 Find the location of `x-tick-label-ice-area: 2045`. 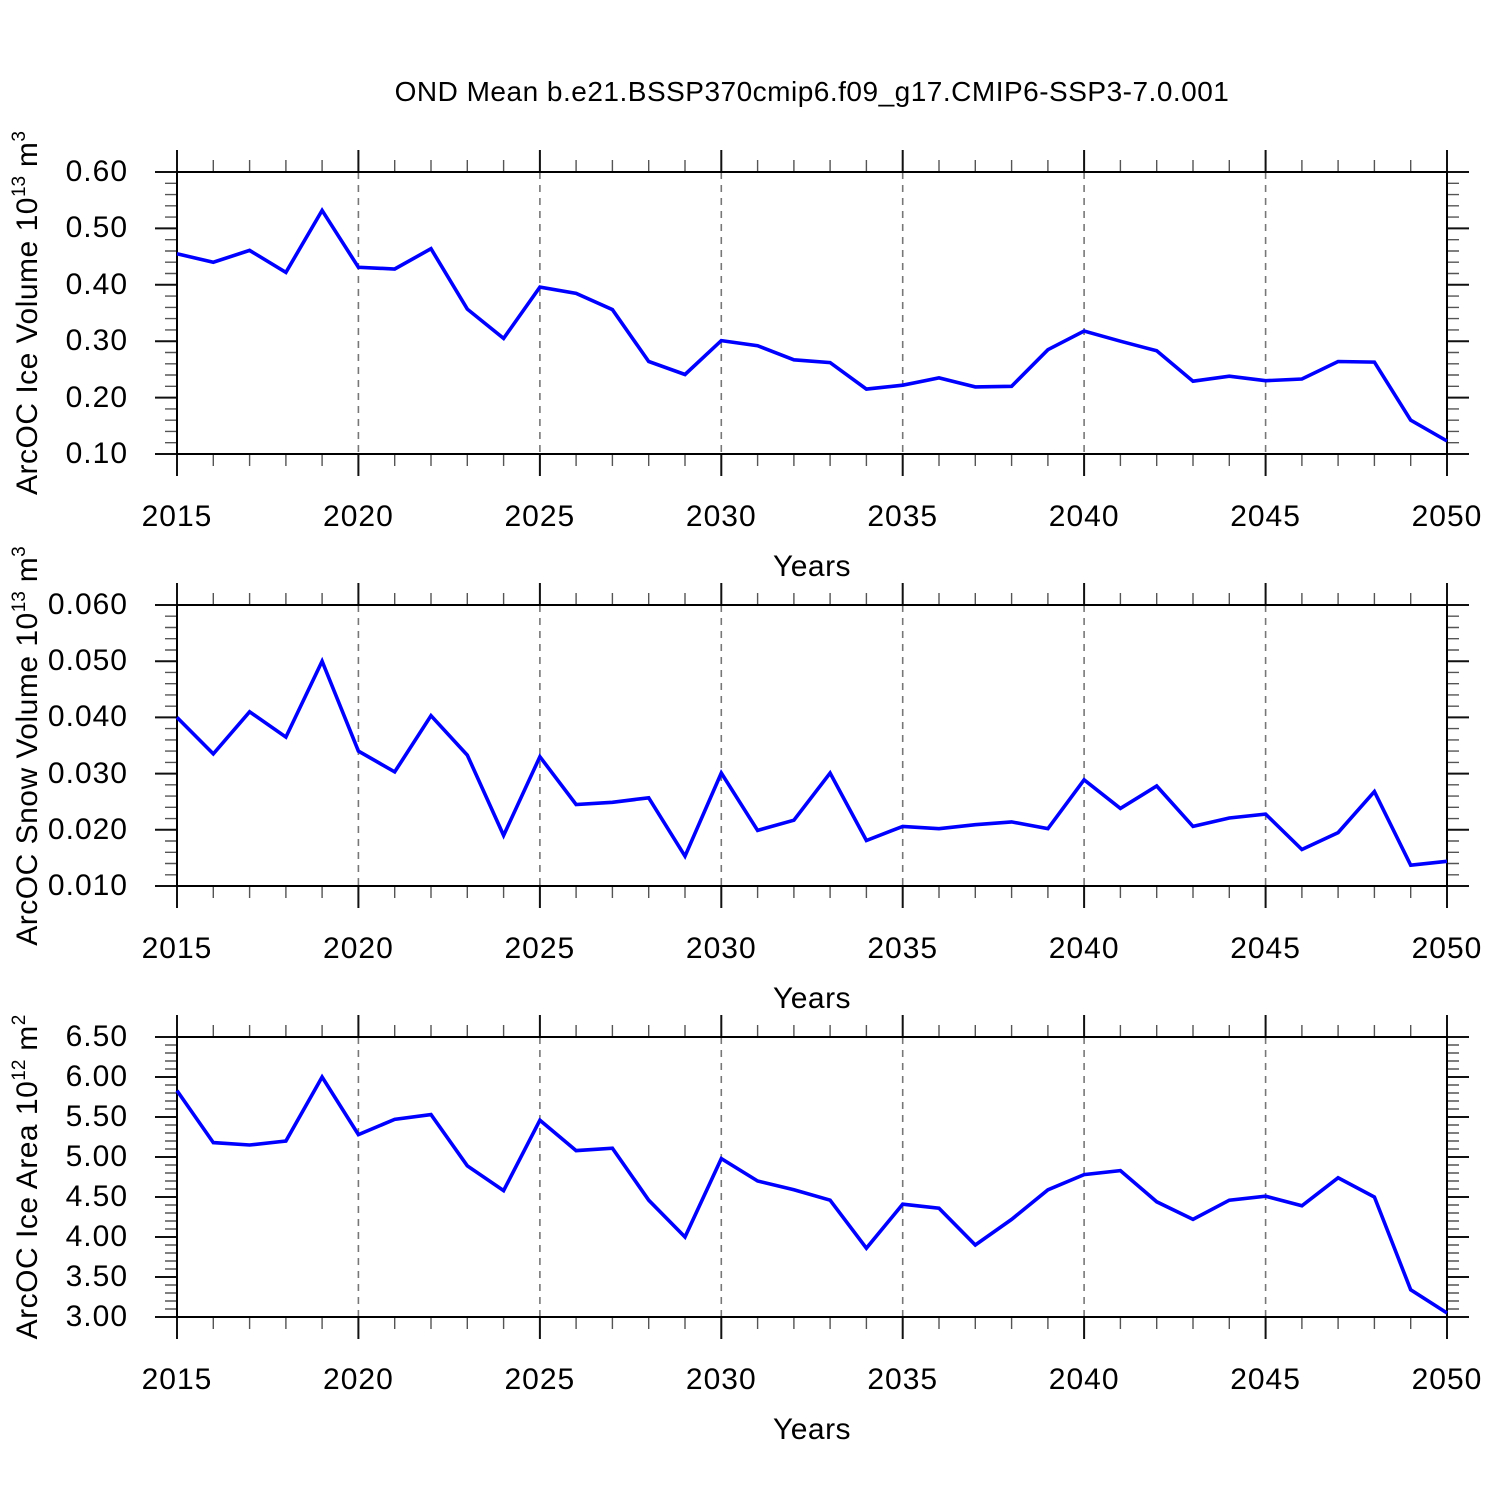

x-tick-label-ice-area: 2045 is located at coordinates (1265, 1379).